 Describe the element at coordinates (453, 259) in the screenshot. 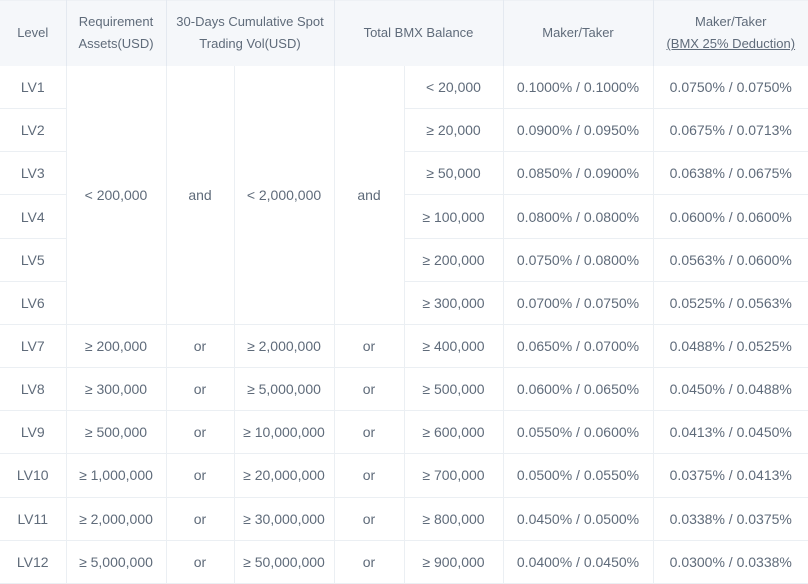

I see `bmx-balance-cell: ≥ 200,000` at that location.